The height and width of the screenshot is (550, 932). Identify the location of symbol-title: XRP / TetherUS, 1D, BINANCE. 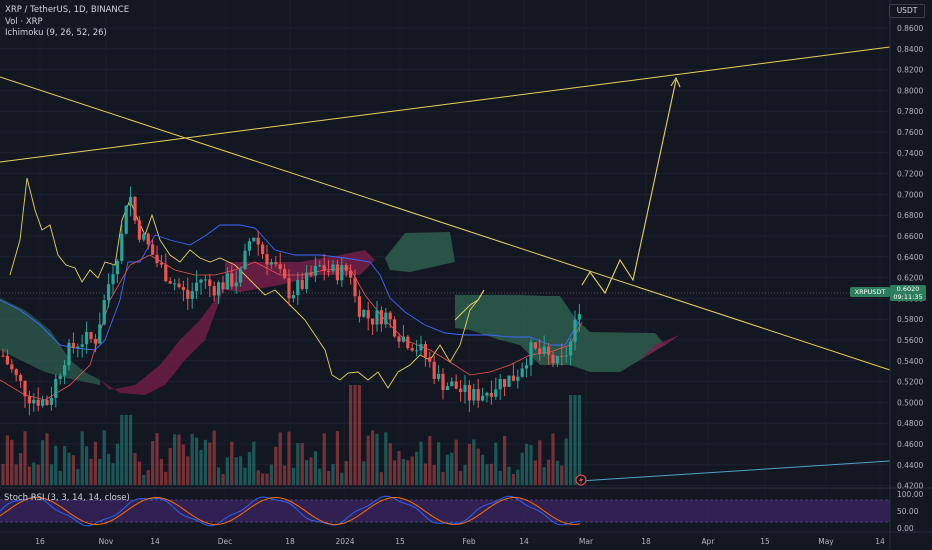
(67, 10).